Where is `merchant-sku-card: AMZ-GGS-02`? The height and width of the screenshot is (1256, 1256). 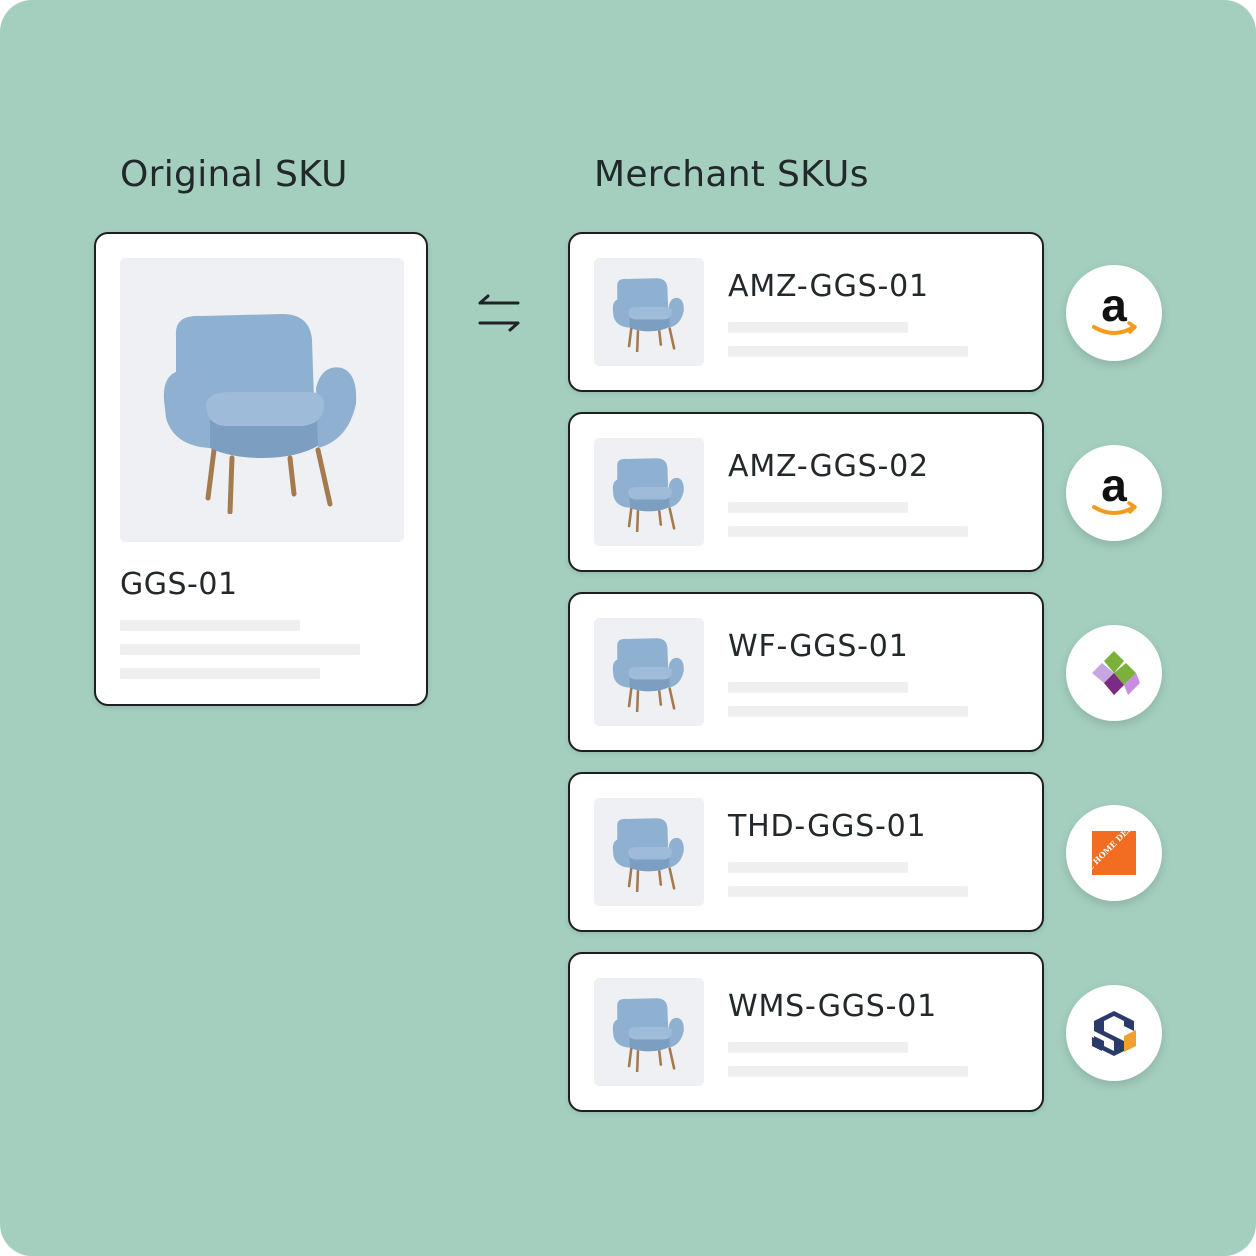
merchant-sku-card: AMZ-GGS-02 is located at coordinates (806, 492).